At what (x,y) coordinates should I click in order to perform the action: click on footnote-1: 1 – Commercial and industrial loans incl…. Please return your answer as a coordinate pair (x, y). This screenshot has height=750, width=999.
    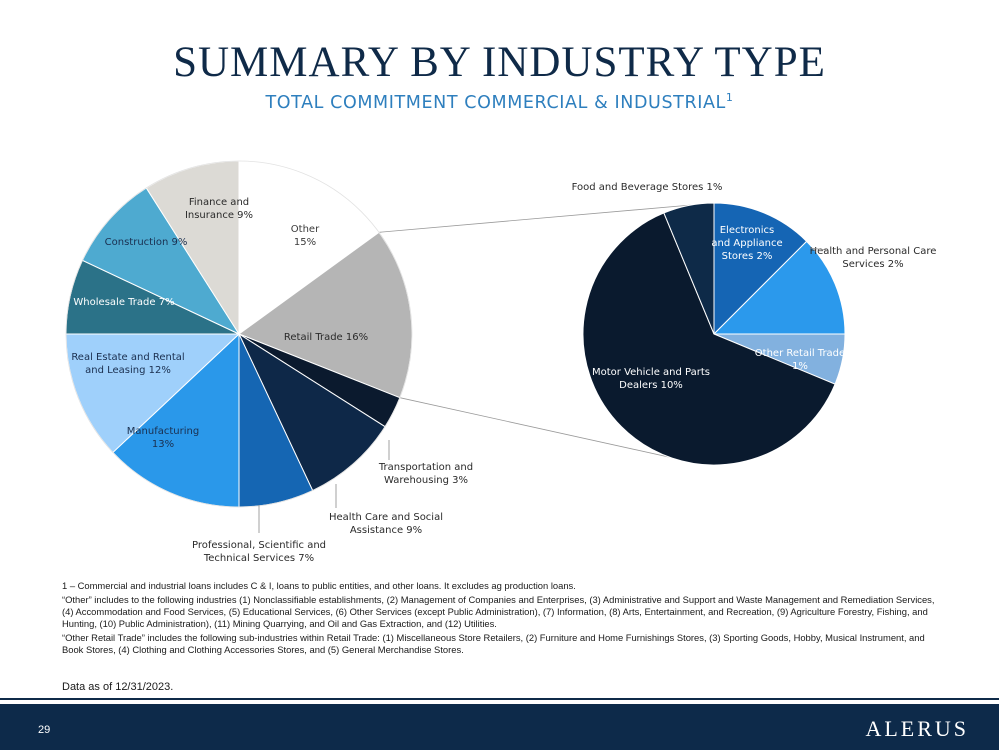
    Looking at the image, I should click on (319, 585).